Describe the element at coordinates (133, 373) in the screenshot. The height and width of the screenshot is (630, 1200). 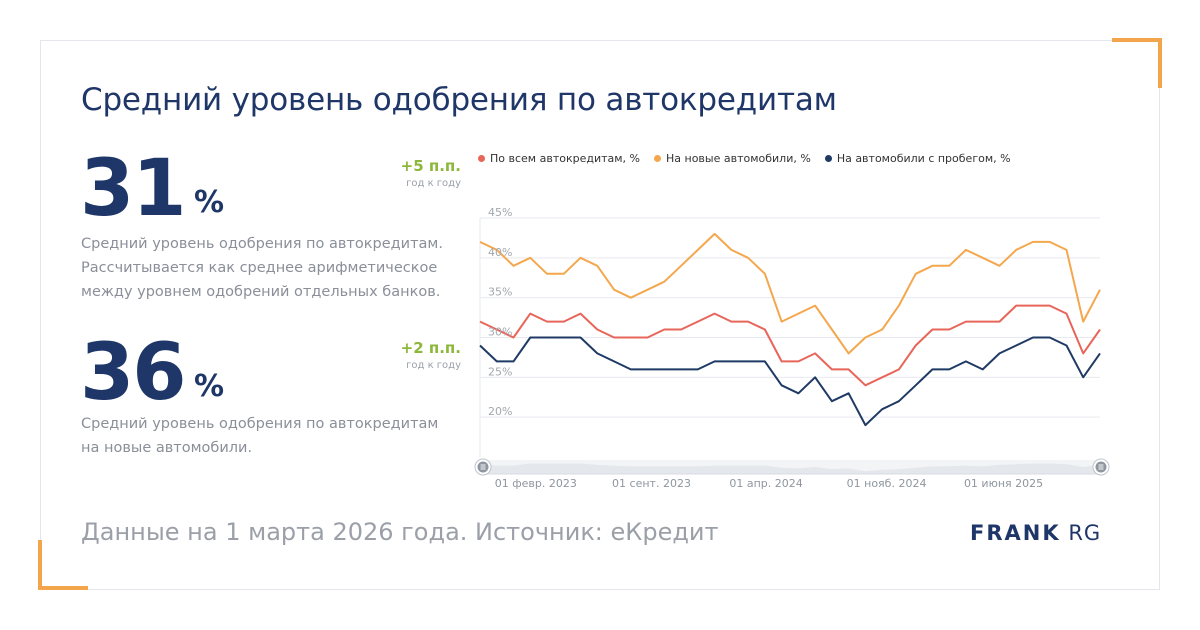
I see `metric-2-value: 36` at that location.